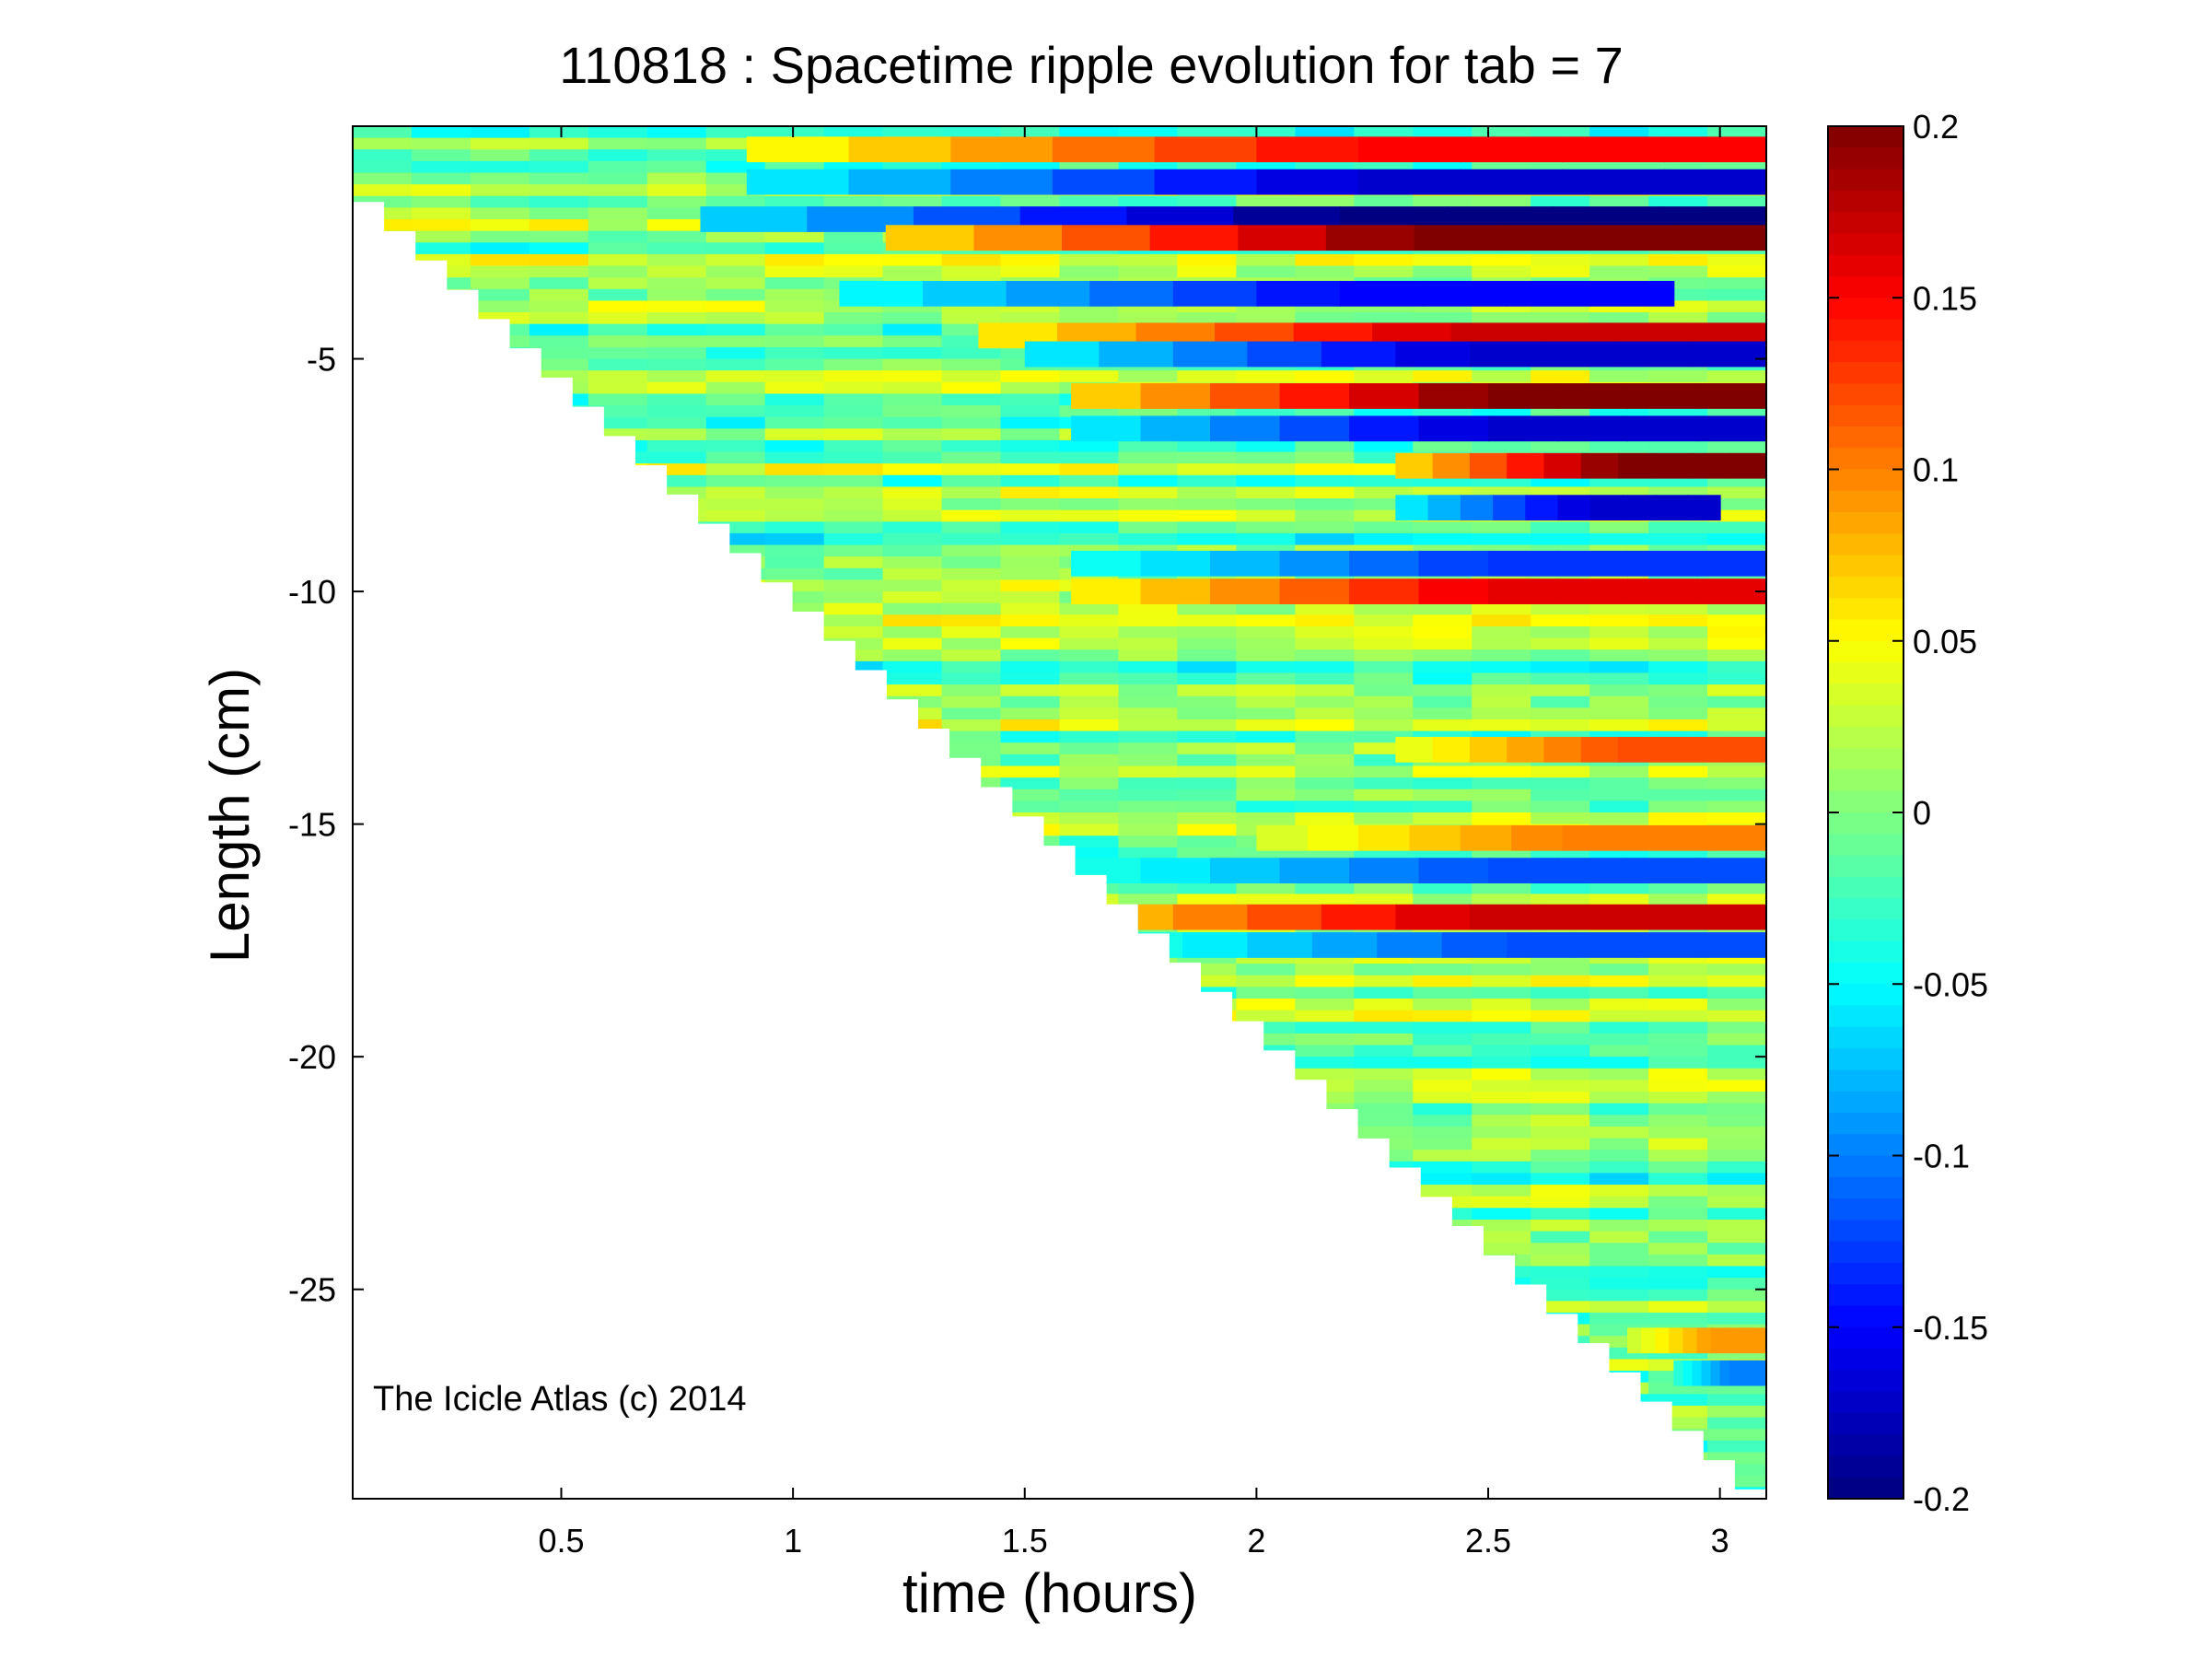 The height and width of the screenshot is (1659, 2212). What do you see at coordinates (1950, 984) in the screenshot?
I see `colorbar-tick-label: -0.05` at bounding box center [1950, 984].